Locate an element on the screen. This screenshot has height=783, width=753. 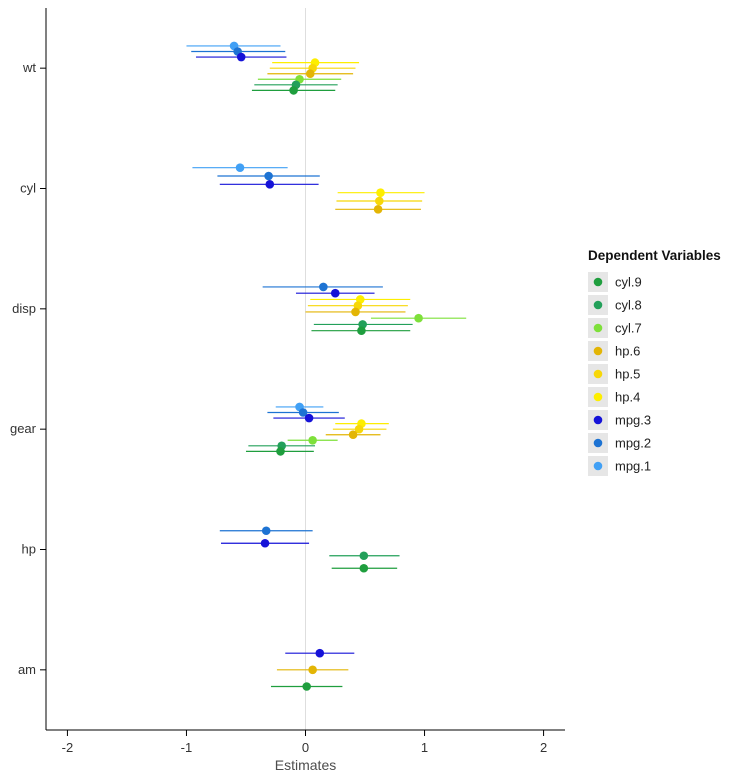
legend-item-label: cyl.8 is located at coordinates (628, 305).